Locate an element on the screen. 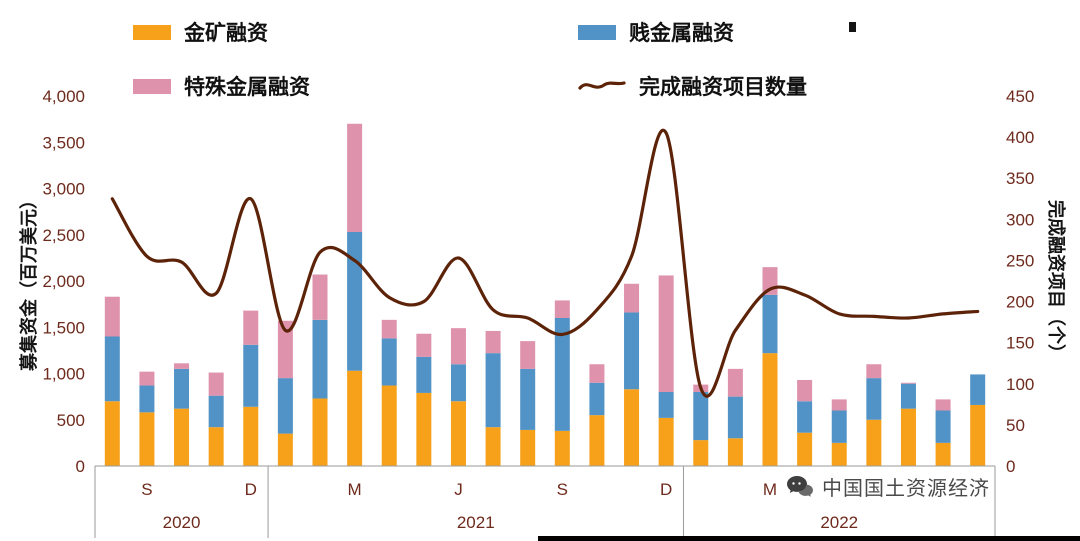  legend-item-projects-line: 完成融资项目数量 is located at coordinates (692, 86).